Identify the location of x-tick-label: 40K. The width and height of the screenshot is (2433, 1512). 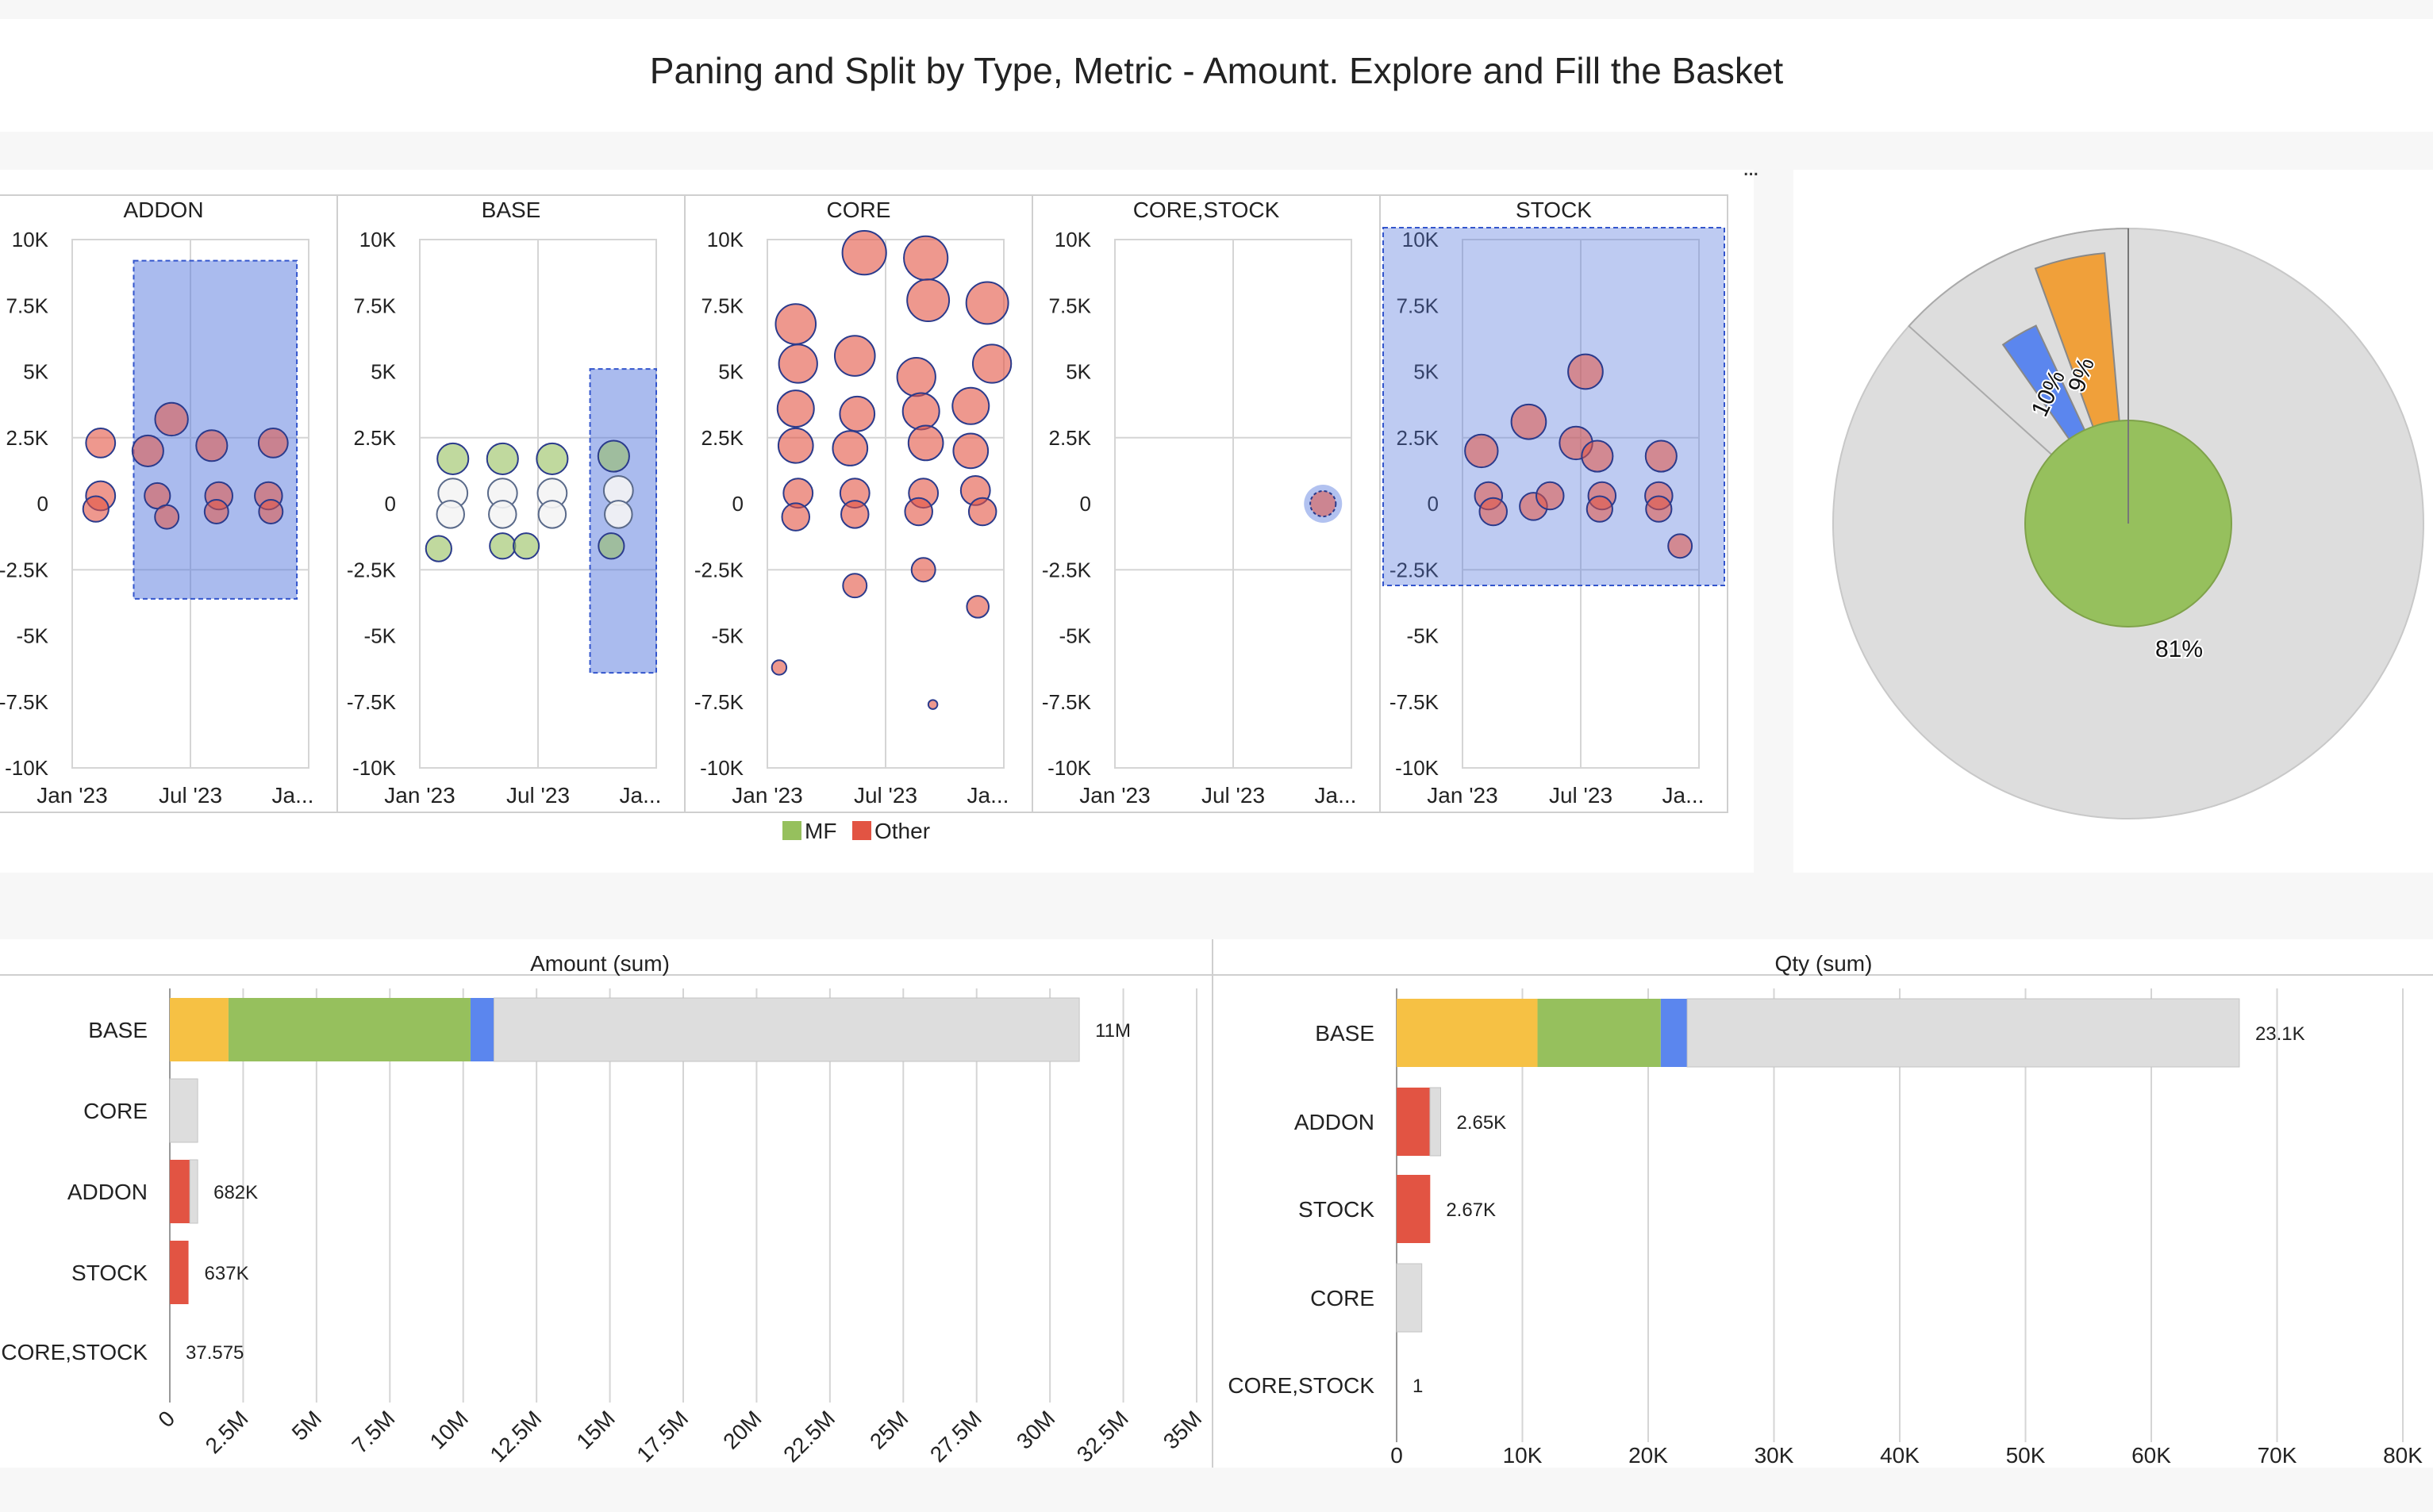
(1900, 1456).